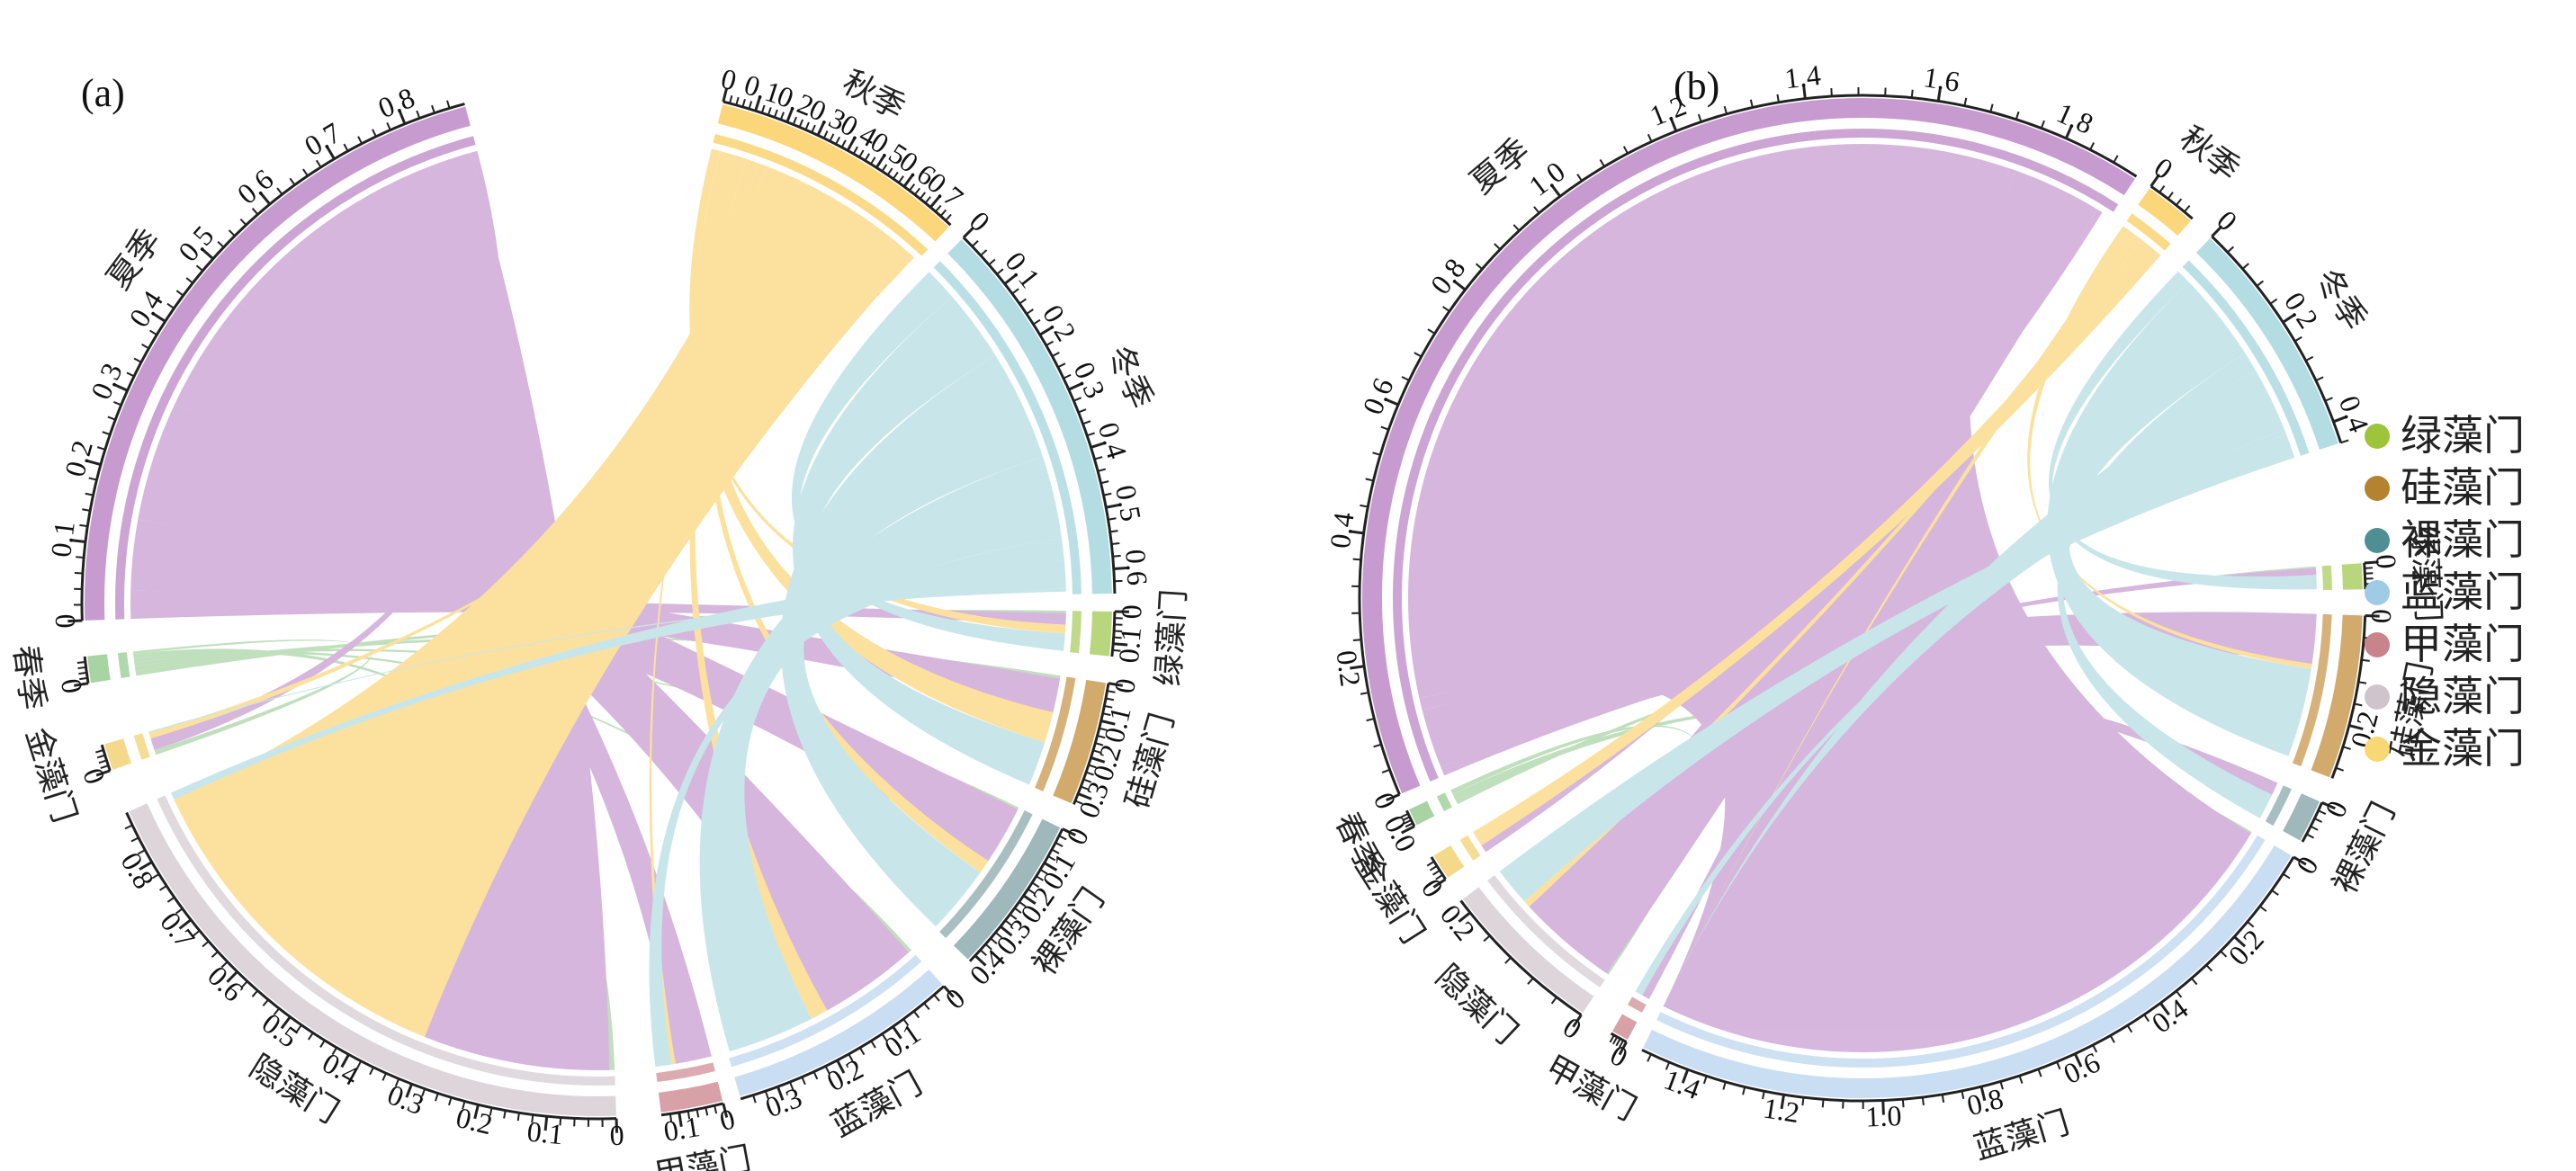 The width and height of the screenshot is (2576, 1171). Describe the element at coordinates (1136, 567) in the screenshot. I see `tick-label: 0.6` at that location.